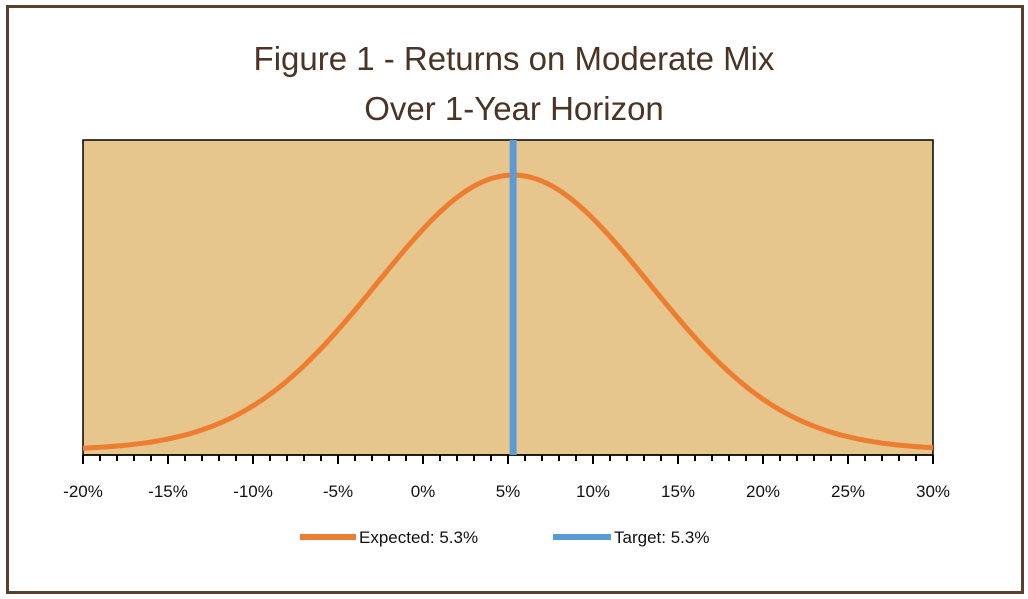 The height and width of the screenshot is (599, 1028). What do you see at coordinates (933, 491) in the screenshot?
I see `x-tick-label: 30%` at bounding box center [933, 491].